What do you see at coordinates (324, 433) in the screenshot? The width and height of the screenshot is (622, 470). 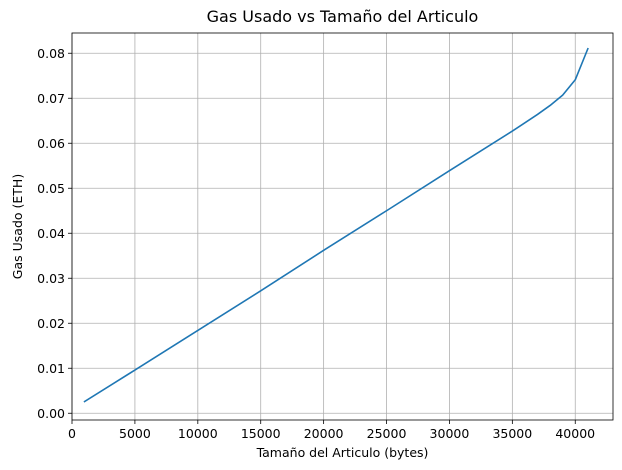 I see `x-tick-label: 20000` at bounding box center [324, 433].